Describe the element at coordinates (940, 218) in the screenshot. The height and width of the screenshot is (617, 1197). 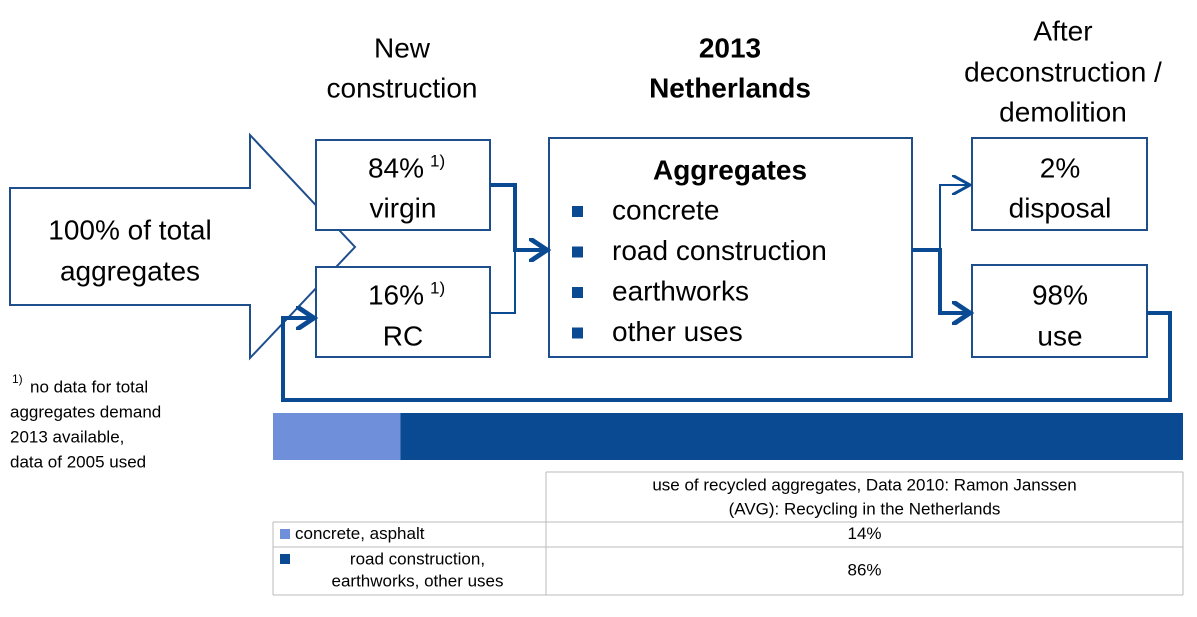
I see `flow-disposal` at that location.